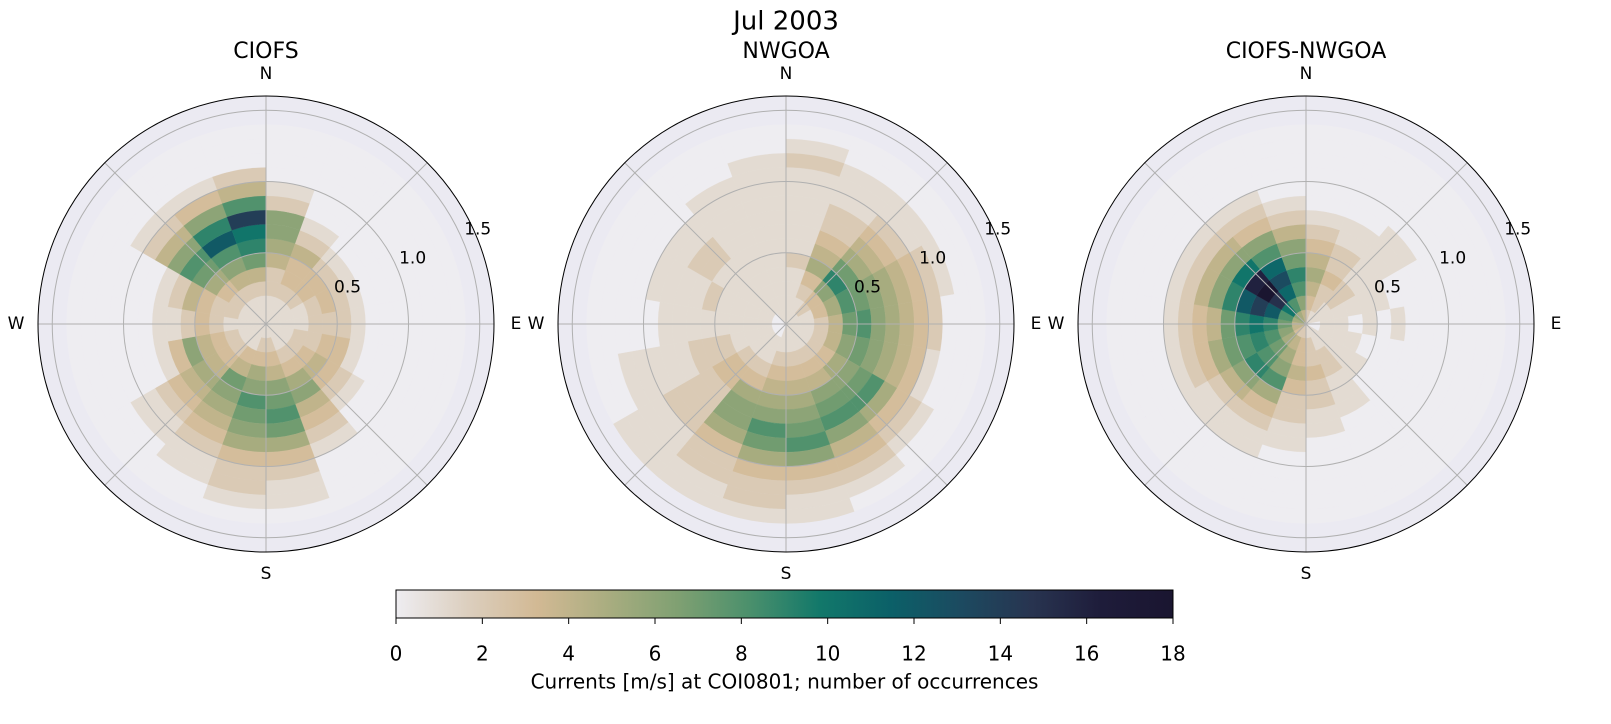  What do you see at coordinates (913, 654) in the screenshot?
I see `colorbar-tick-label: 12` at bounding box center [913, 654].